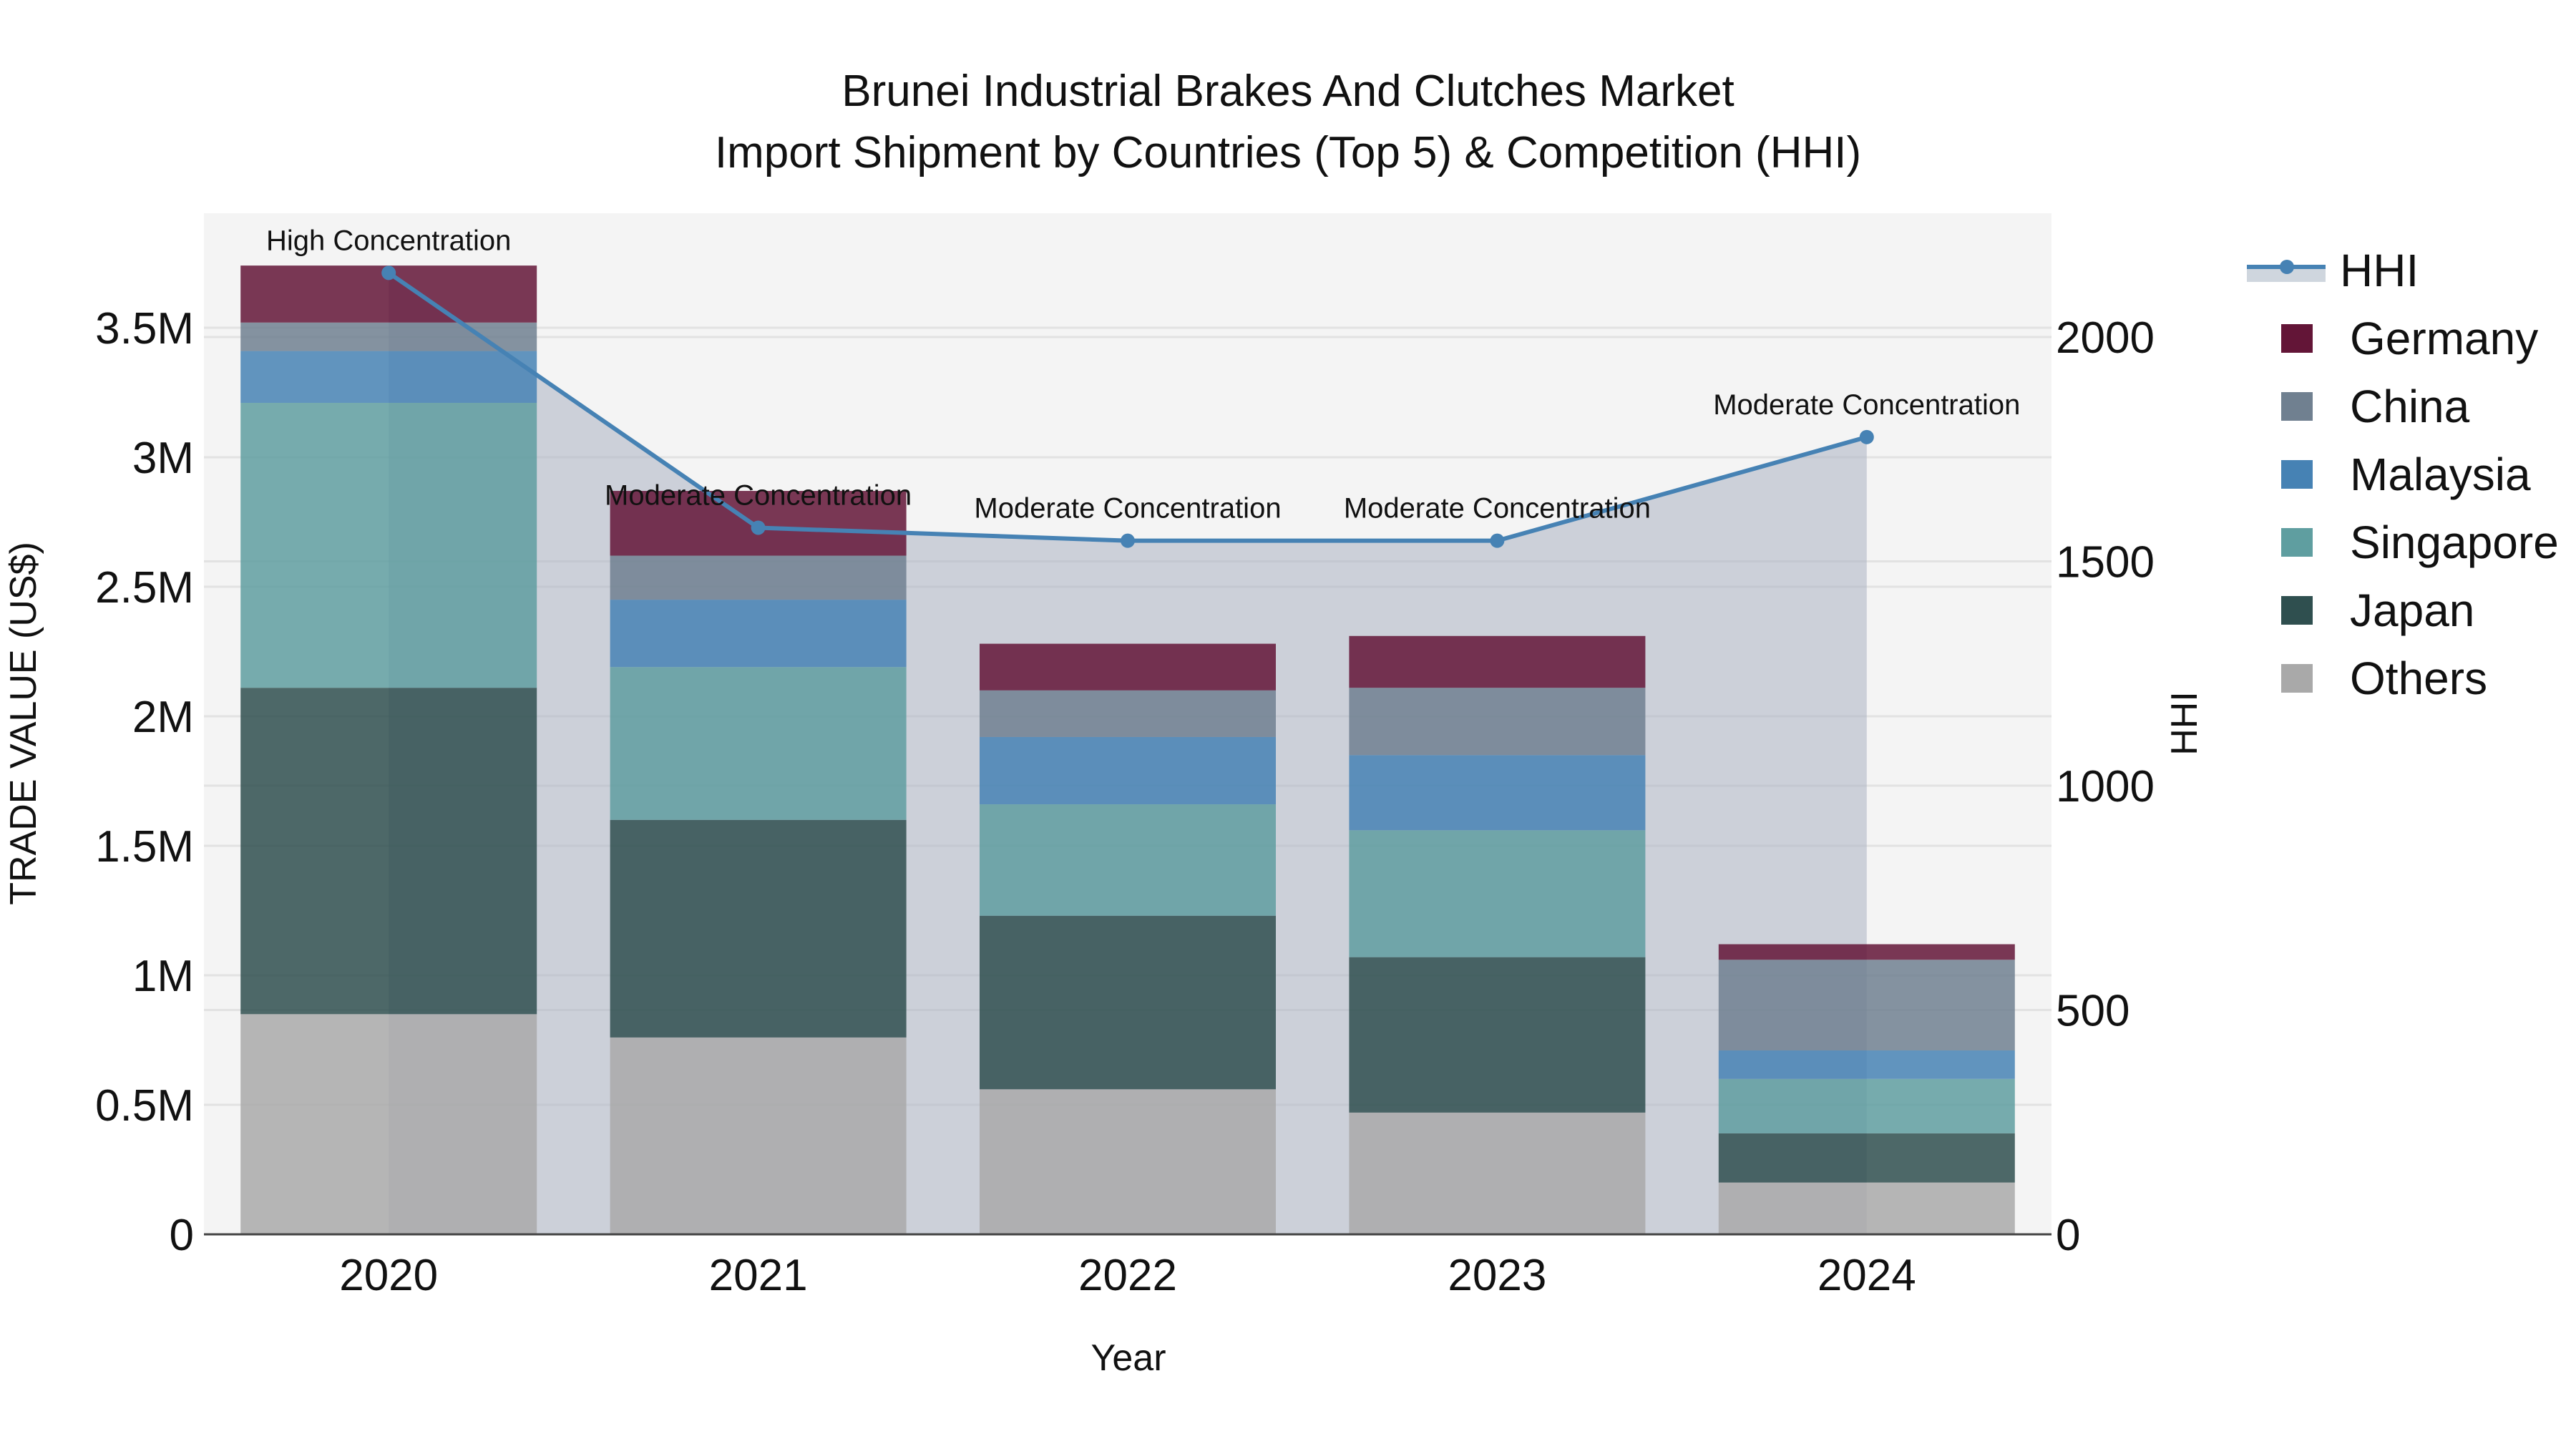  What do you see at coordinates (1867, 1275) in the screenshot?
I see `x-tick-label: 2024` at bounding box center [1867, 1275].